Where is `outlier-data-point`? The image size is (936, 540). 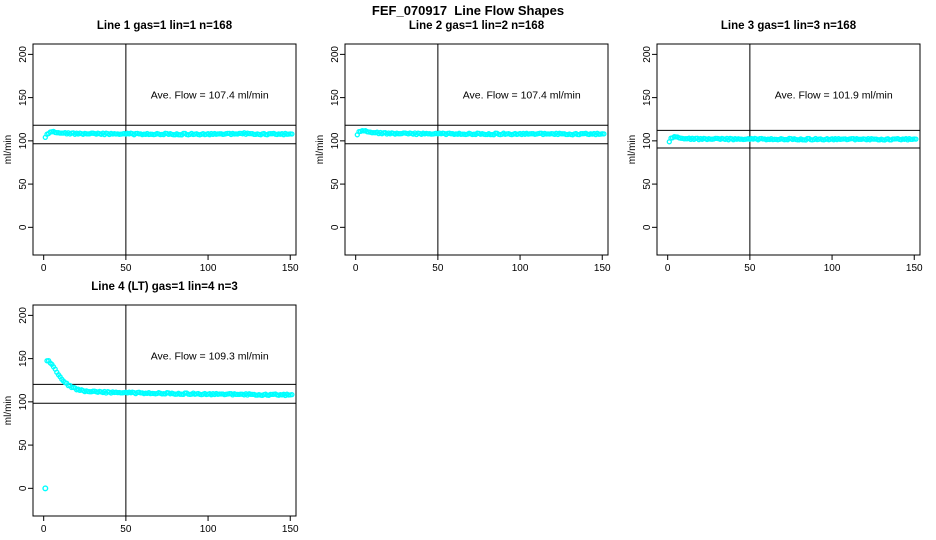 outlier-data-point is located at coordinates (45, 488).